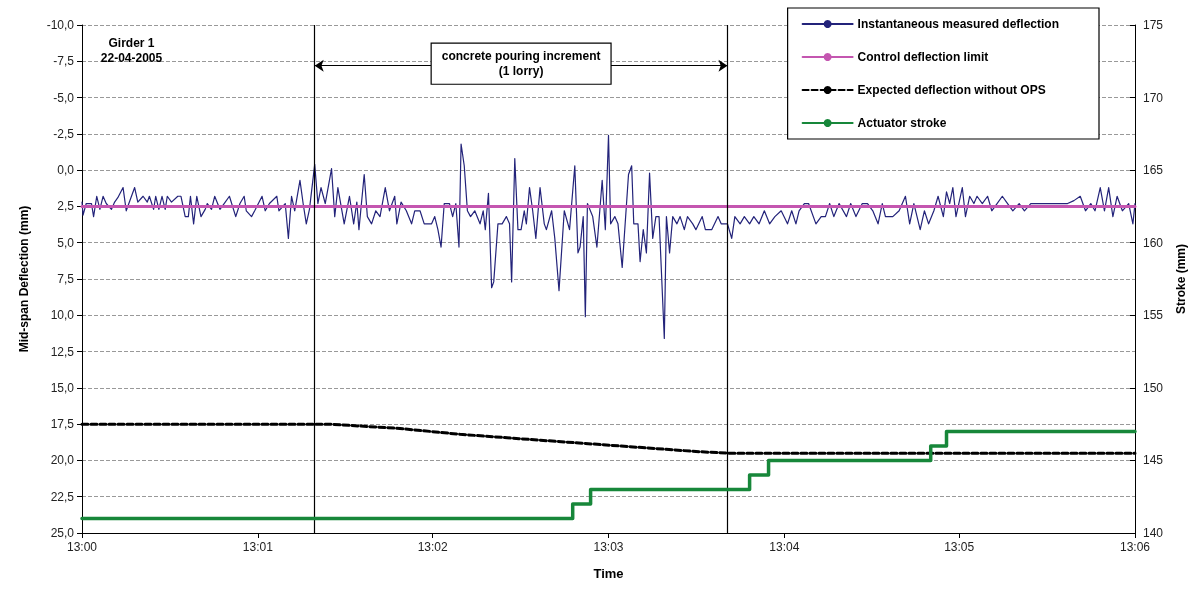  Describe the element at coordinates (66, 206) in the screenshot. I see `y-tick-label: 2,5` at that location.